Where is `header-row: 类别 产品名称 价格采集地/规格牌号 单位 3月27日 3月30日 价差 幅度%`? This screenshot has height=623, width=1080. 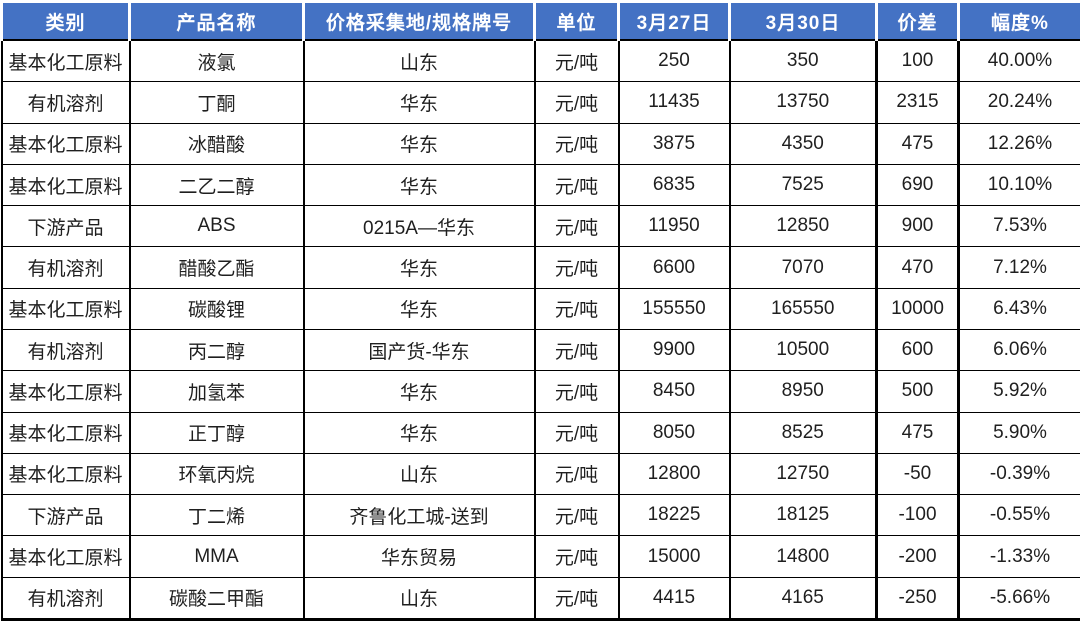 header-row: 类别 产品名称 价格采集地/规格牌号 单位 3月27日 3月30日 价差 幅度% is located at coordinates (540, 20).